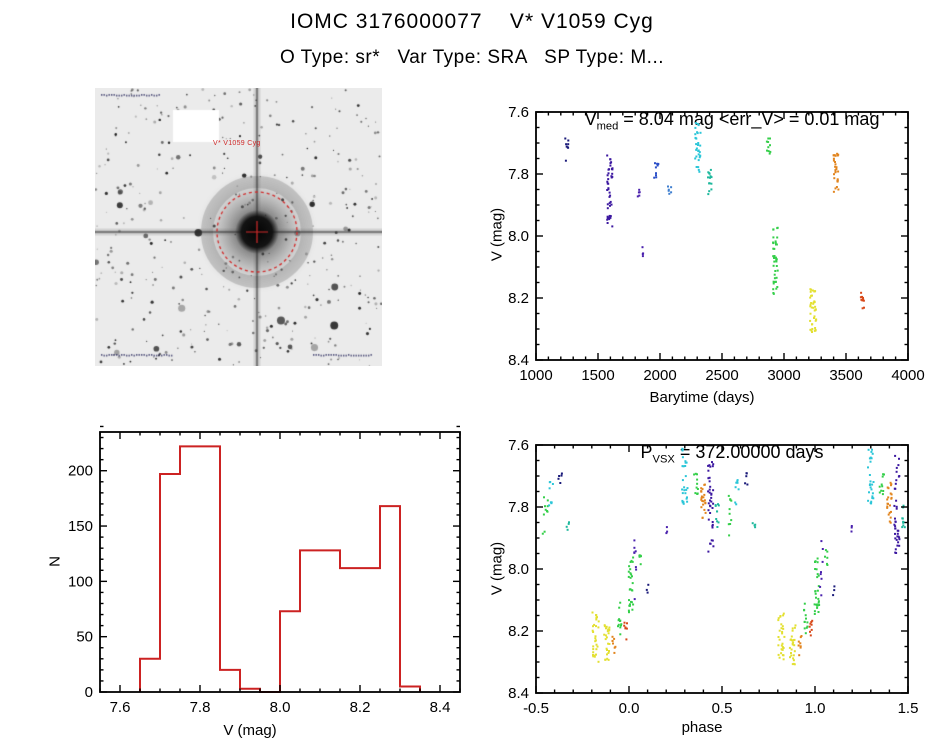 This screenshot has width=944, height=747. Describe the element at coordinates (597, 375) in the screenshot. I see `svg-text: 1500` at that location.